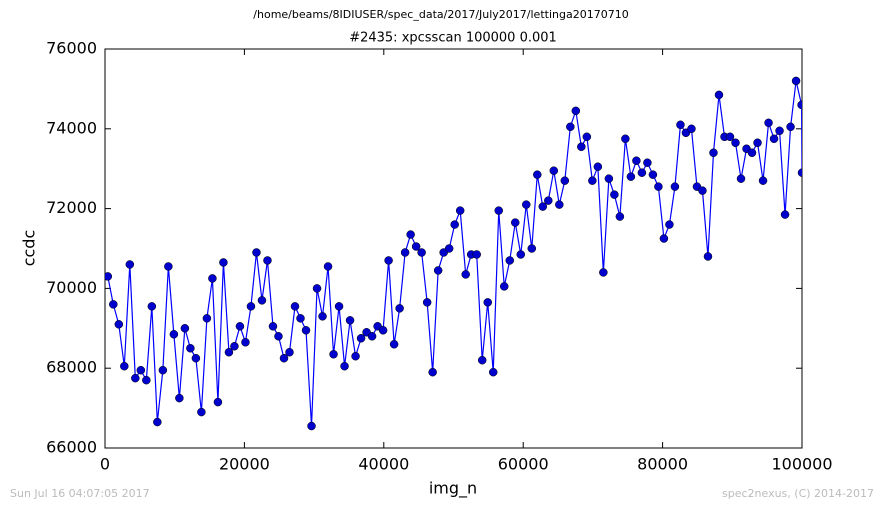  I want to click on x-tick-label: 0, so click(105, 464).